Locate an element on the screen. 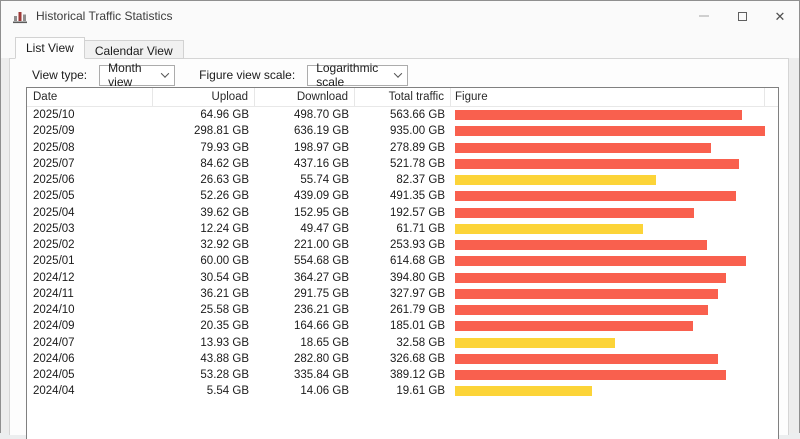 This screenshot has height=439, width=800. window-title: Historical Traffic Statistics is located at coordinates (104, 16).